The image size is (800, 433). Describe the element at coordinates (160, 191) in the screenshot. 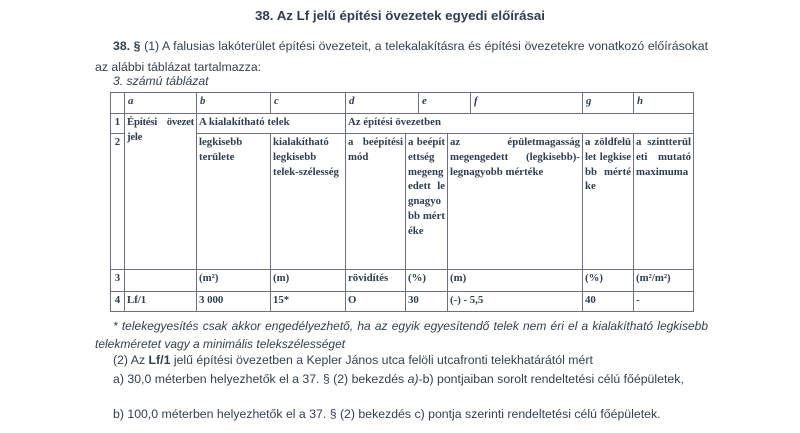

I see `table-cell-zone-label-header: Építési övezet jele` at that location.